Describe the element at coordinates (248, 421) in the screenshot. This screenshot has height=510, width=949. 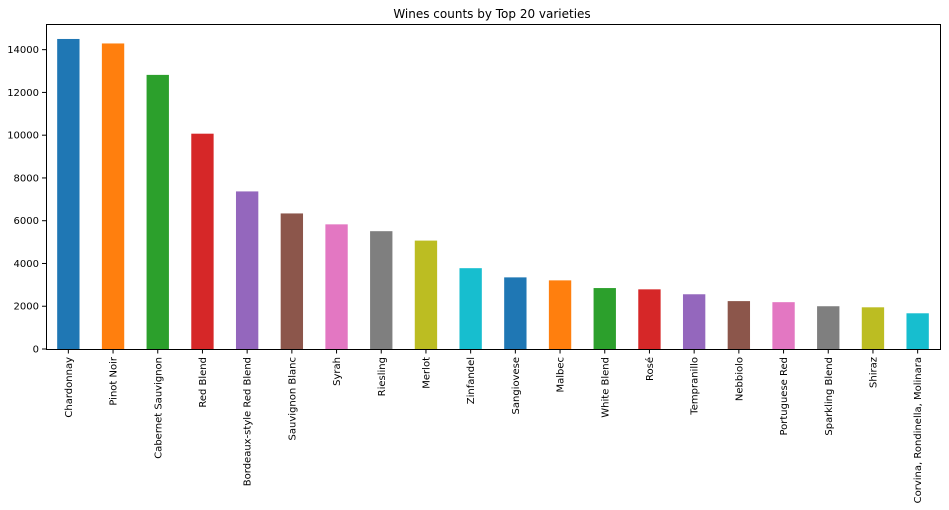
I see `x-tick-label-4: Bordeaux-style Red Blend` at that location.